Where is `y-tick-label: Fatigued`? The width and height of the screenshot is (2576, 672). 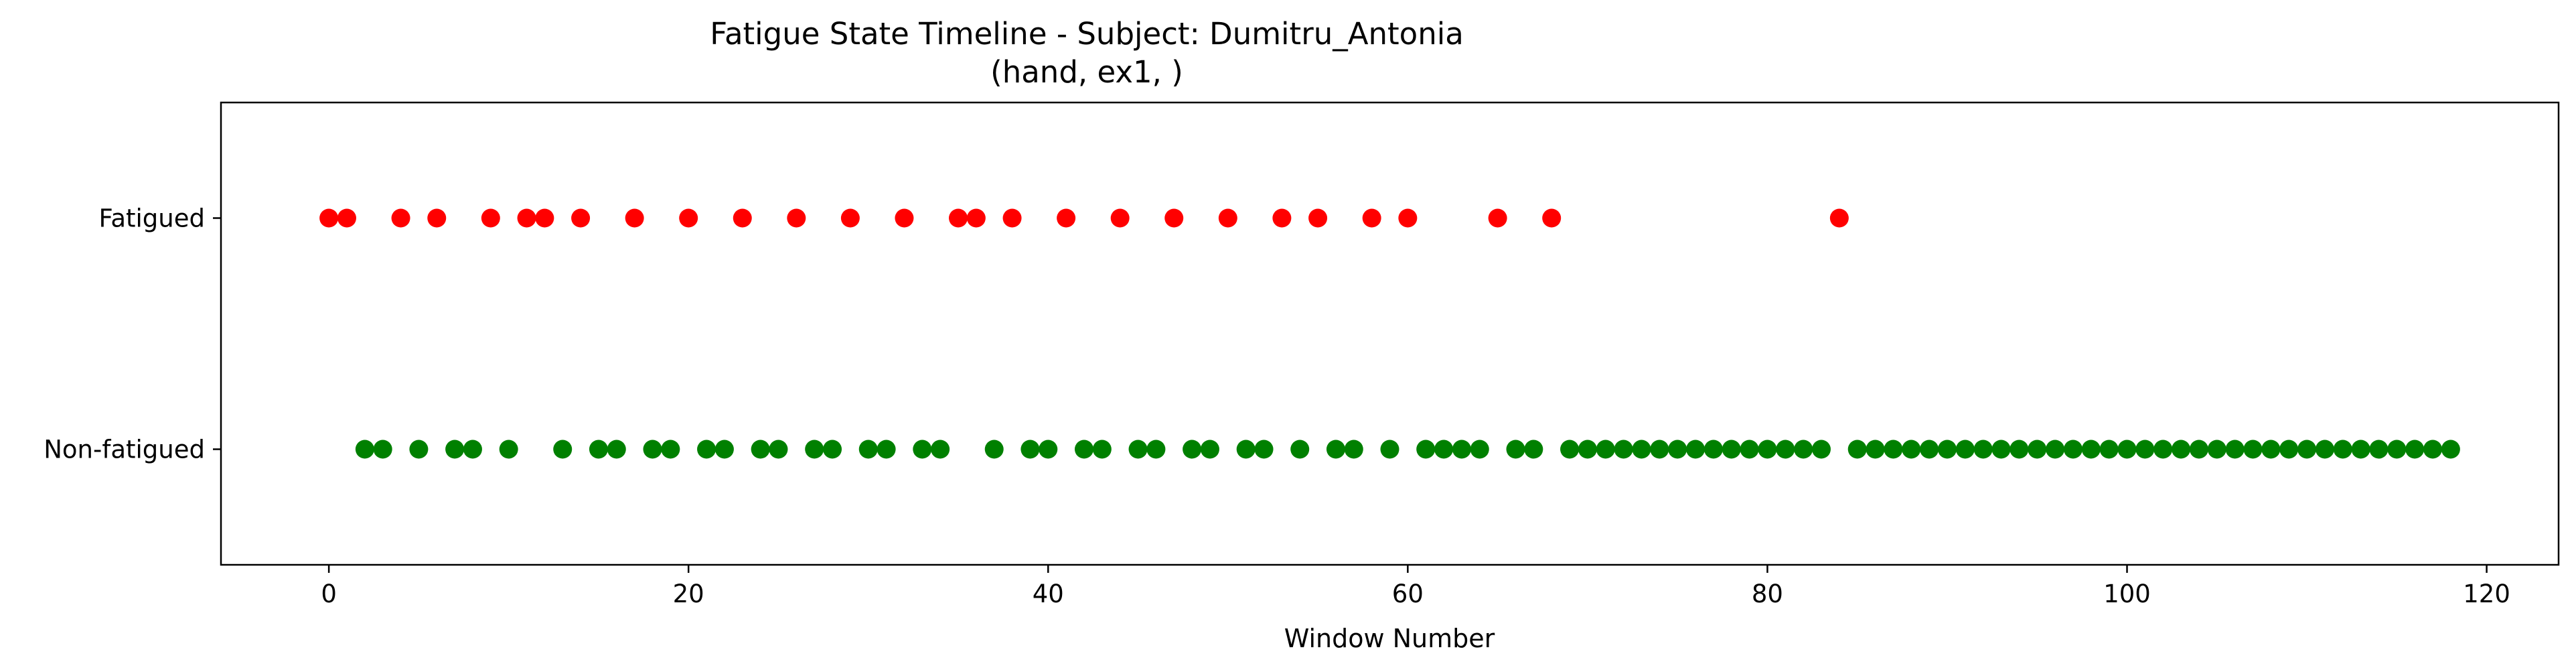 y-tick-label: Fatigued is located at coordinates (151, 218).